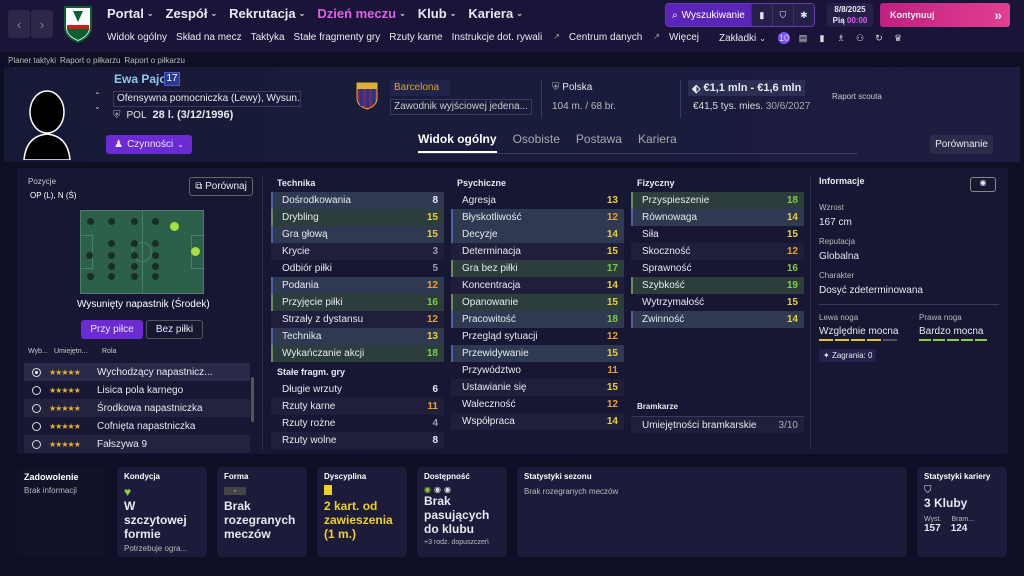  I want to click on club-name: Barcelona, so click(420, 88).